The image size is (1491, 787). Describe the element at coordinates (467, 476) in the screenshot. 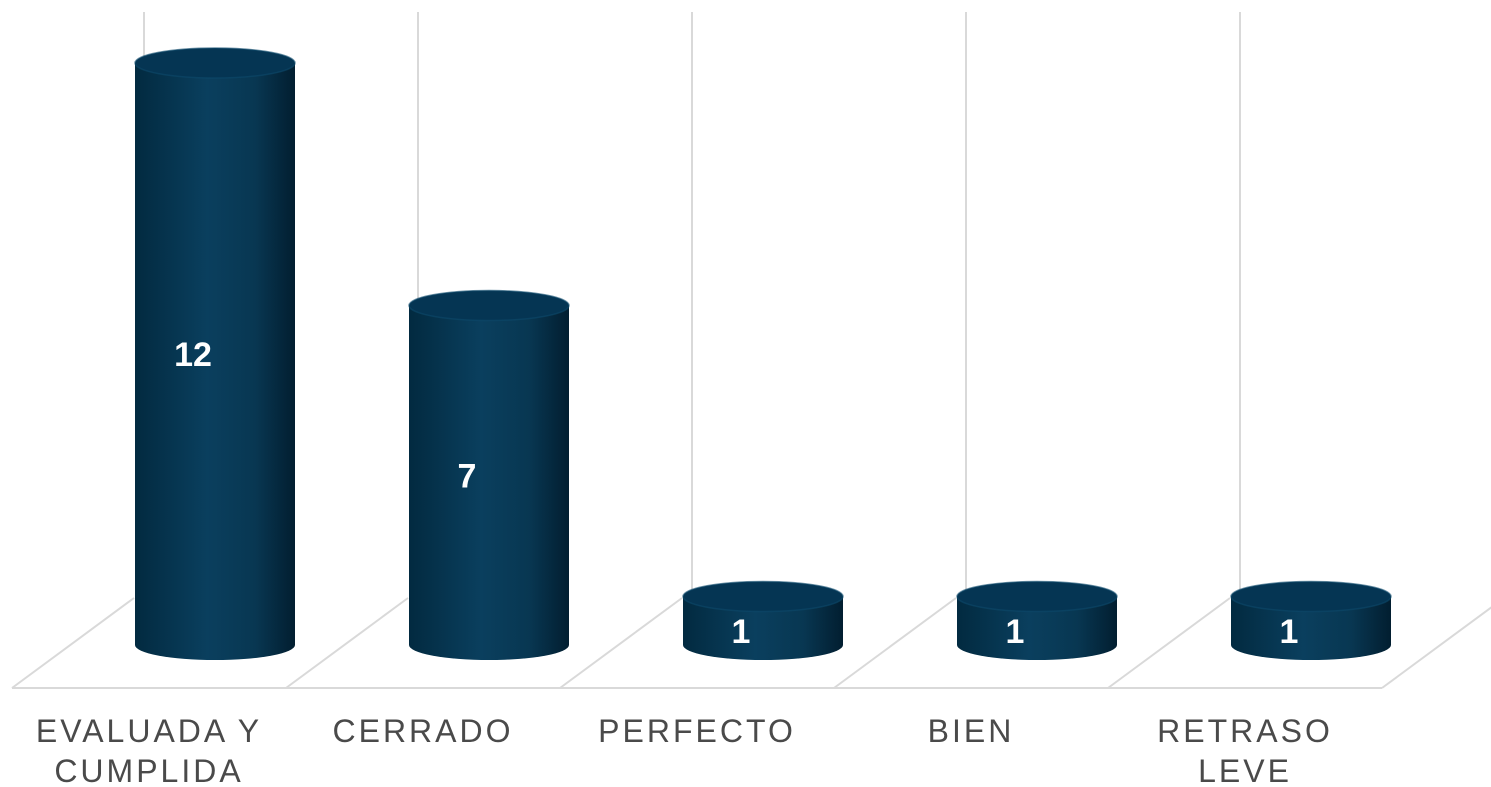

I see `data-label-2: 7` at that location.